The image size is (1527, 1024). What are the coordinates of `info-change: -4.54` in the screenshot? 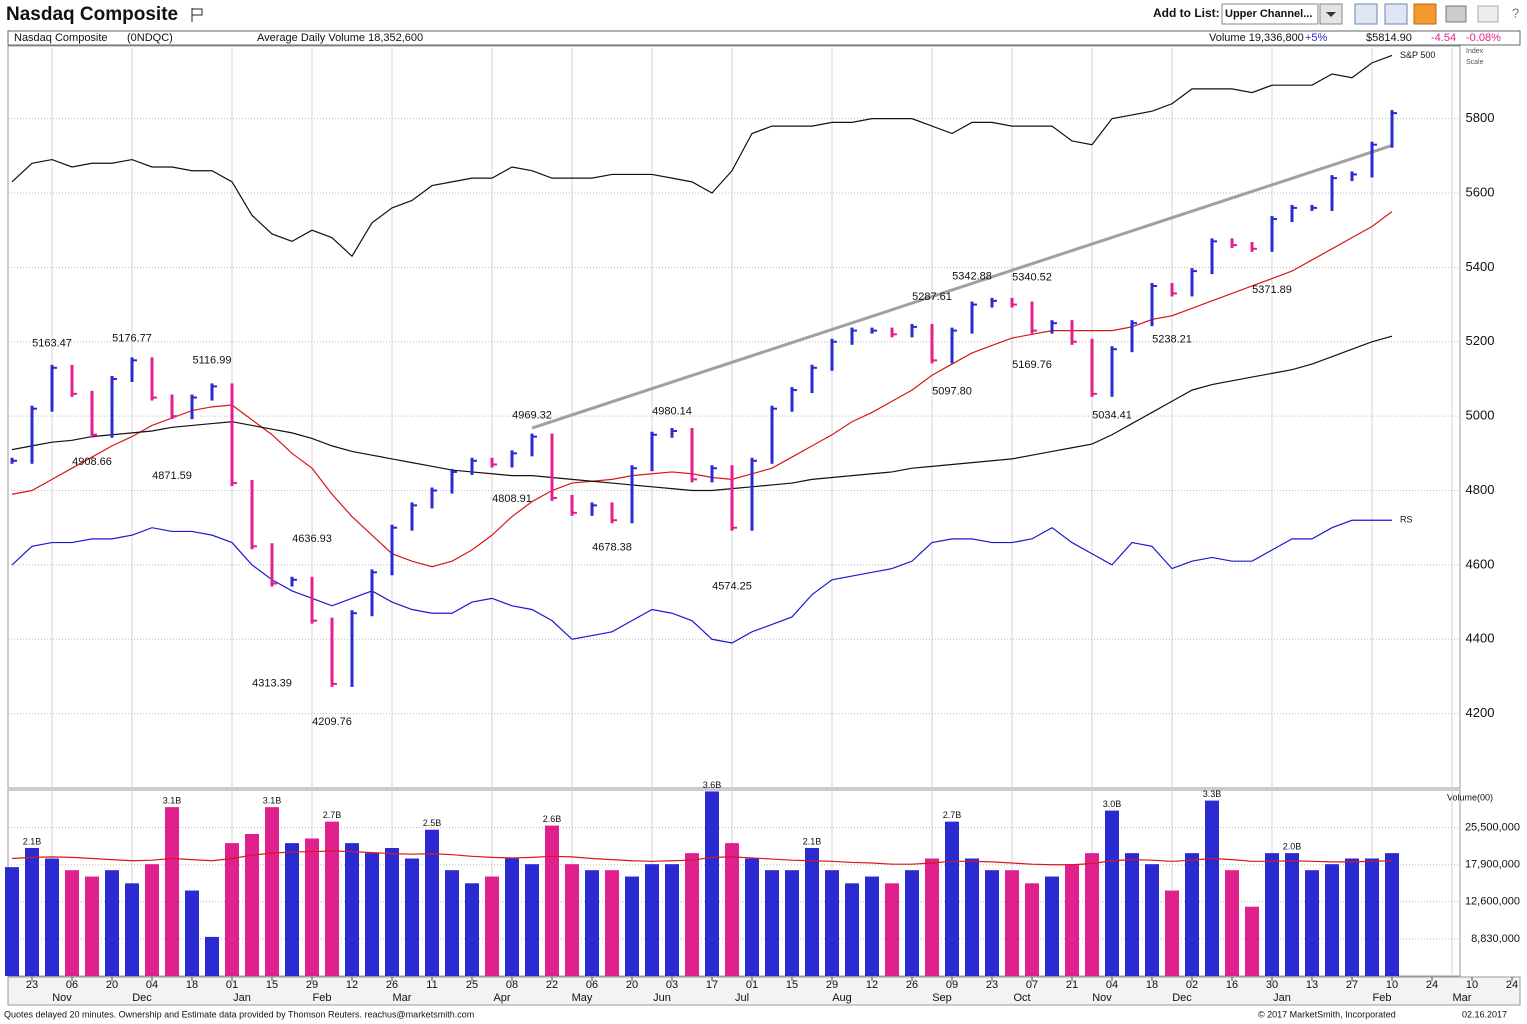 It's located at (1443, 38).